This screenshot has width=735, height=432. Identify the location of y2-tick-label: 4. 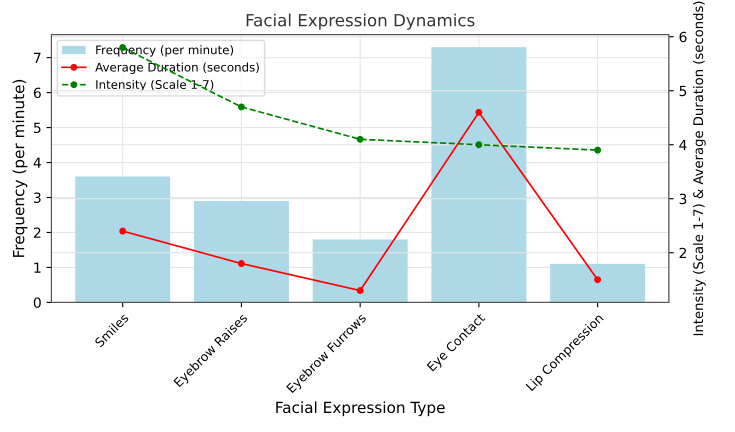
(683, 145).